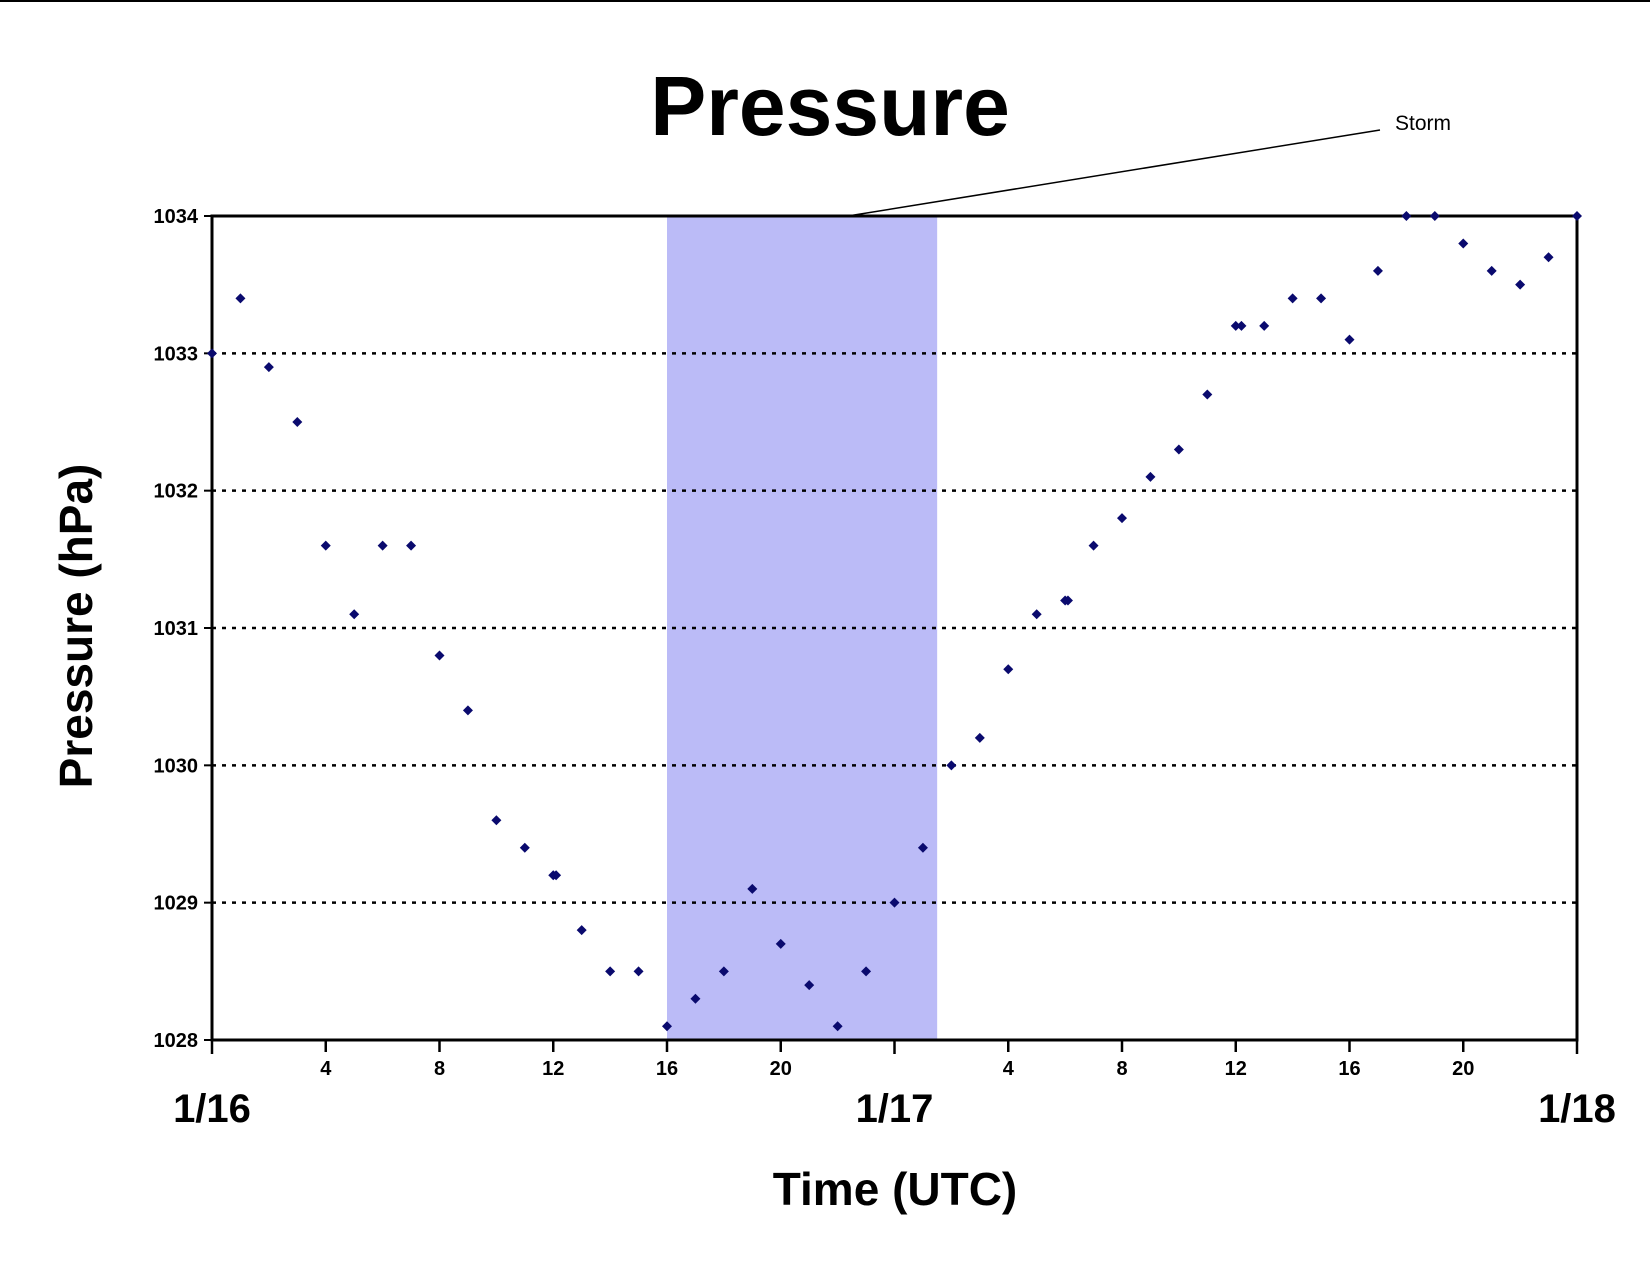 The image size is (1650, 1275). Describe the element at coordinates (176, 629) in the screenshot. I see `y-tick-label: 1031` at that location.